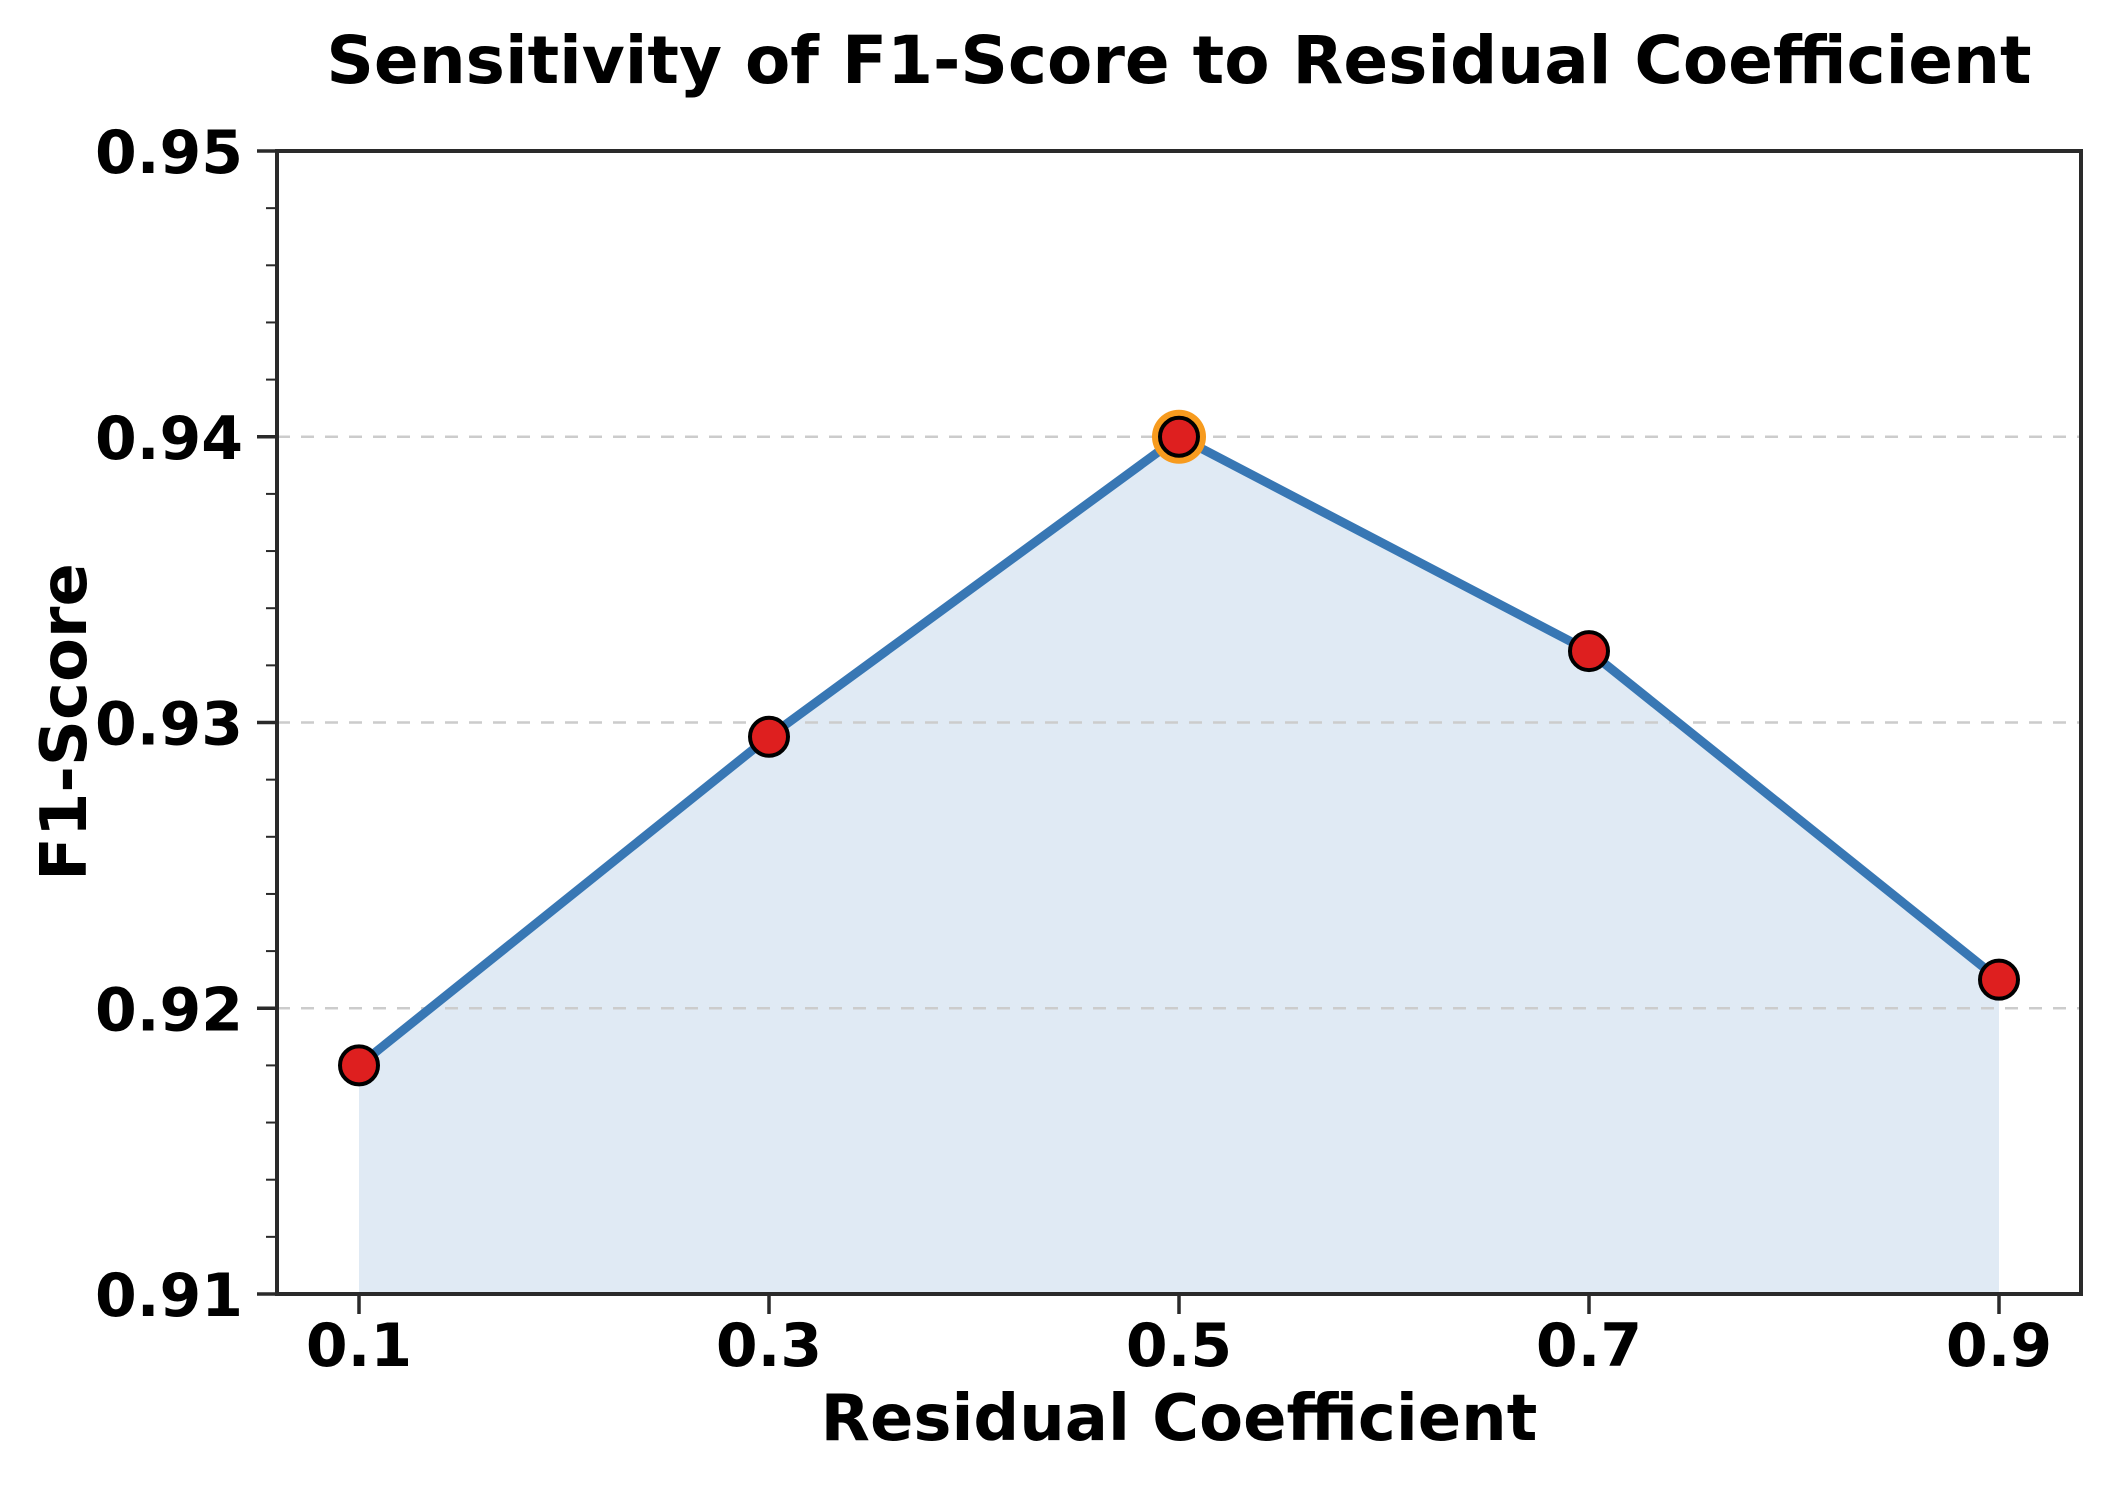 This screenshot has width=2122, height=1487. What do you see at coordinates (359, 1346) in the screenshot?
I see `x-tick-label: 0.1` at bounding box center [359, 1346].